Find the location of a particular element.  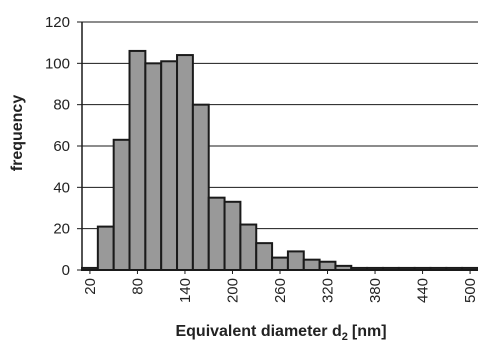

y-tick-label-20: 20 is located at coordinates (61, 229).